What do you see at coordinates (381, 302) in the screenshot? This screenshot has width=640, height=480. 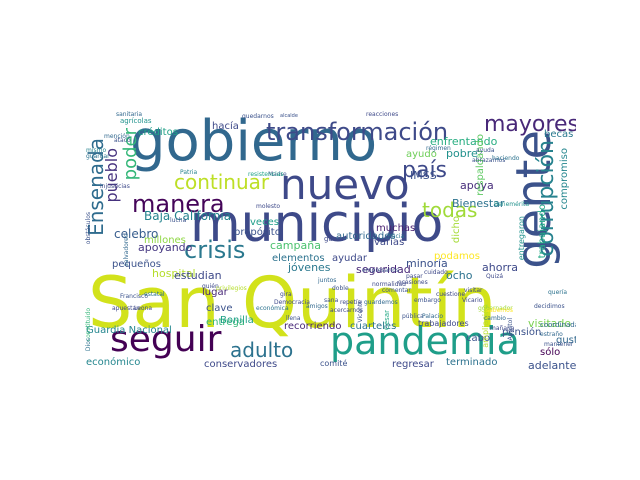 I see `cloud-word: guardemos` at bounding box center [381, 302].